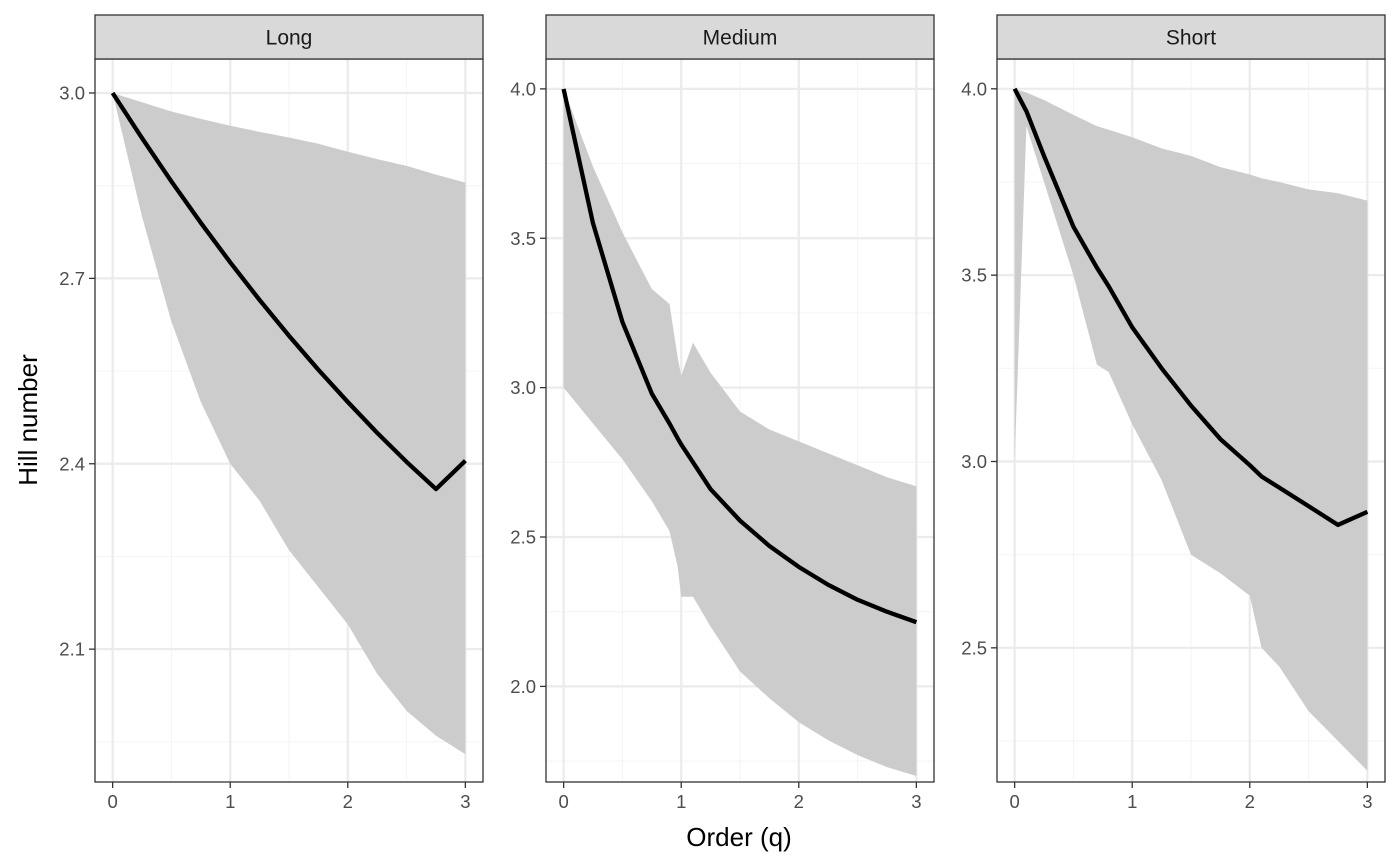 Image resolution: width=1400 pixels, height=866 pixels. I want to click on facet-strip-label: Short, so click(1191, 38).